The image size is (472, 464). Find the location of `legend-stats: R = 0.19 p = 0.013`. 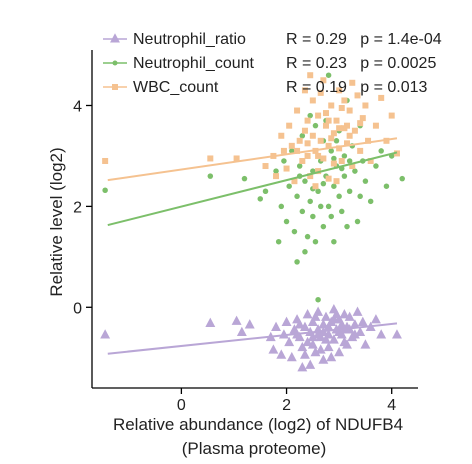

legend-stats: R = 0.19 p = 0.013 is located at coordinates (357, 87).